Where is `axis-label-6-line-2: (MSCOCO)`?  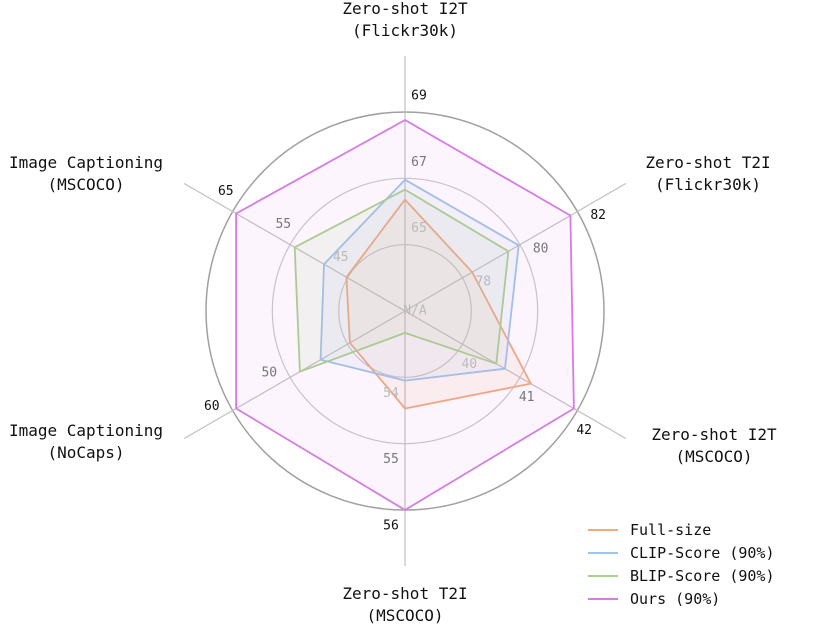
axis-label-6-line-2: (MSCOCO) is located at coordinates (85, 184).